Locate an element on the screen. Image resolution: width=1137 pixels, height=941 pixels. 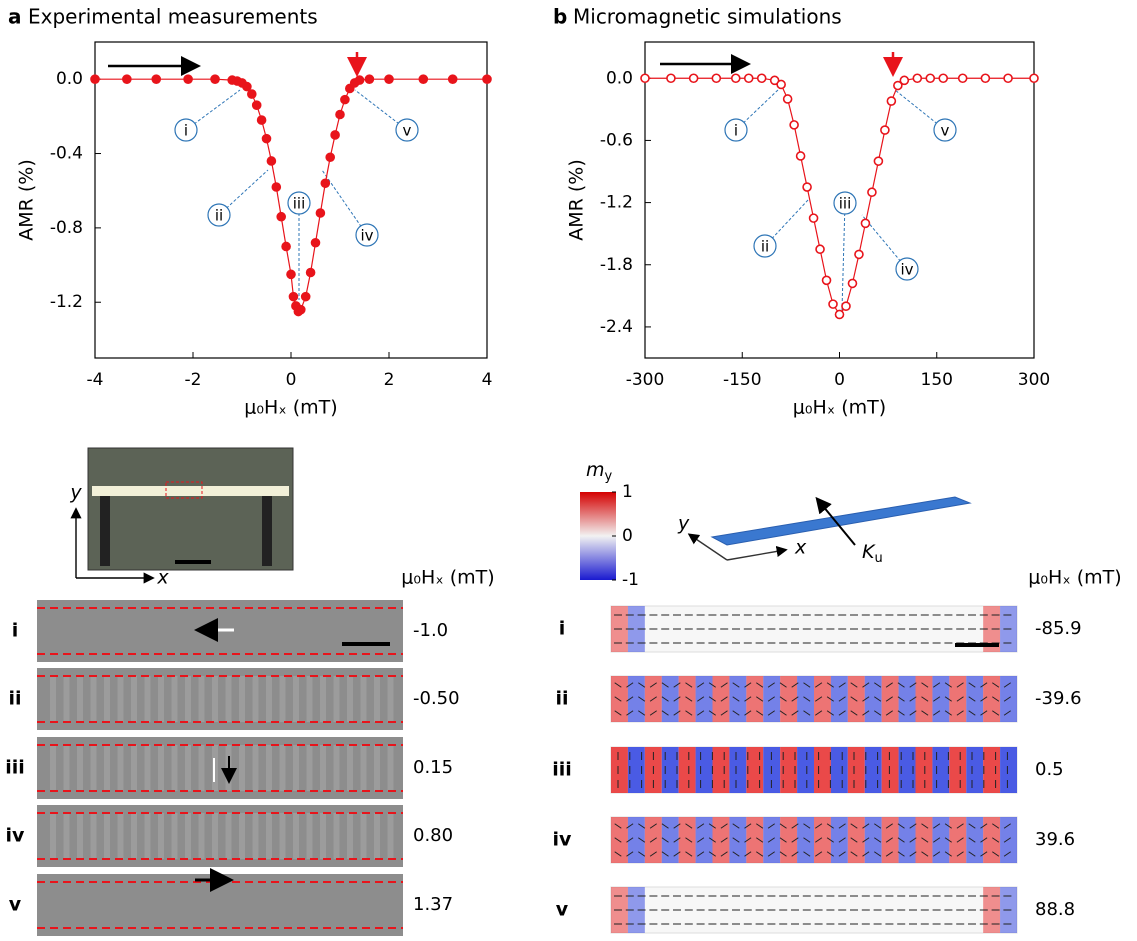
panel-letter: b is located at coordinates (560, 17).